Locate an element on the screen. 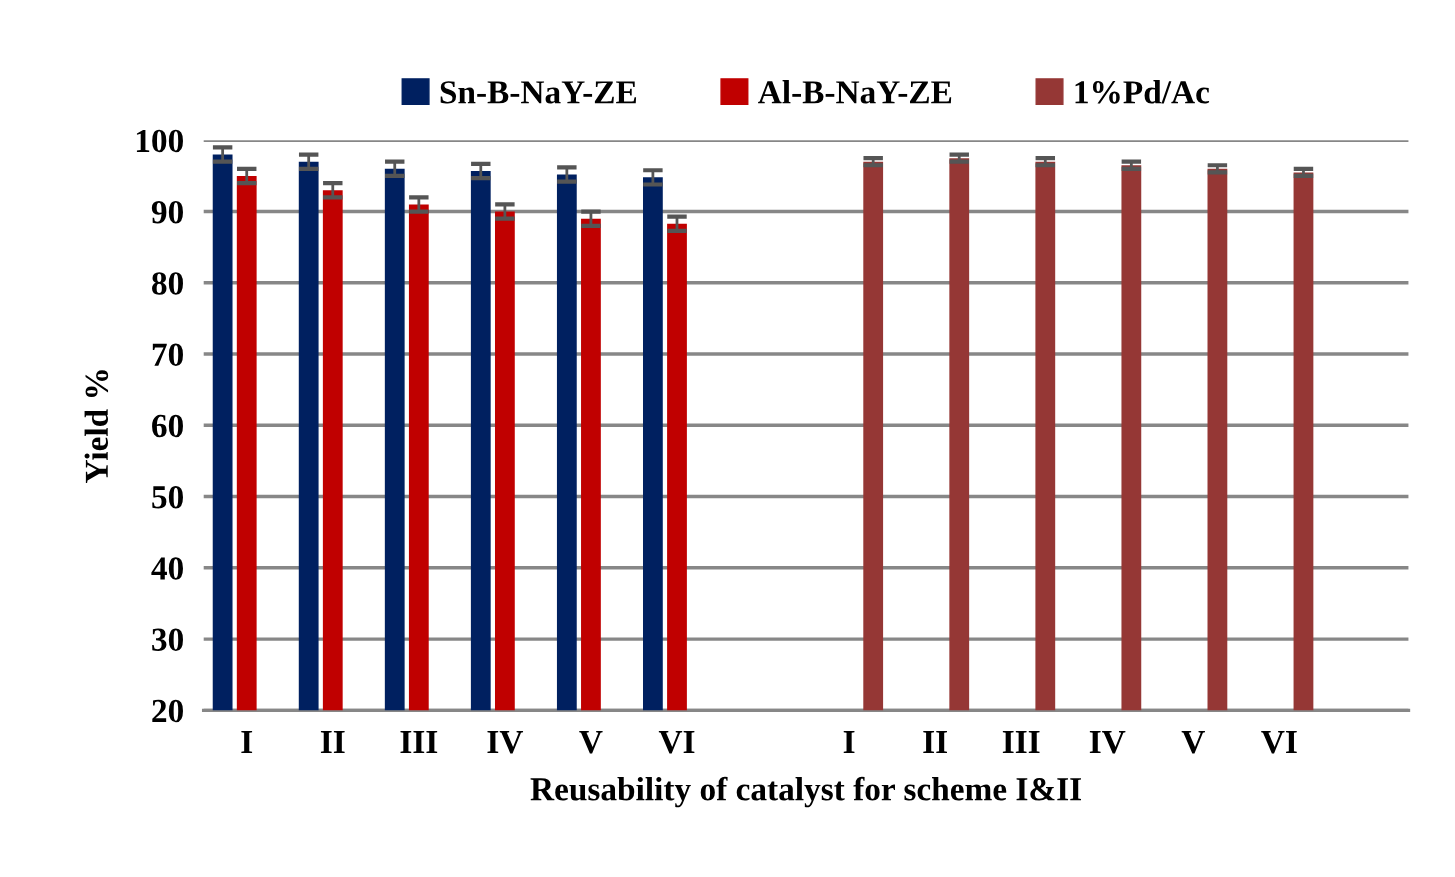 The width and height of the screenshot is (1455, 877). y-tick-label: 30 is located at coordinates (167, 640).